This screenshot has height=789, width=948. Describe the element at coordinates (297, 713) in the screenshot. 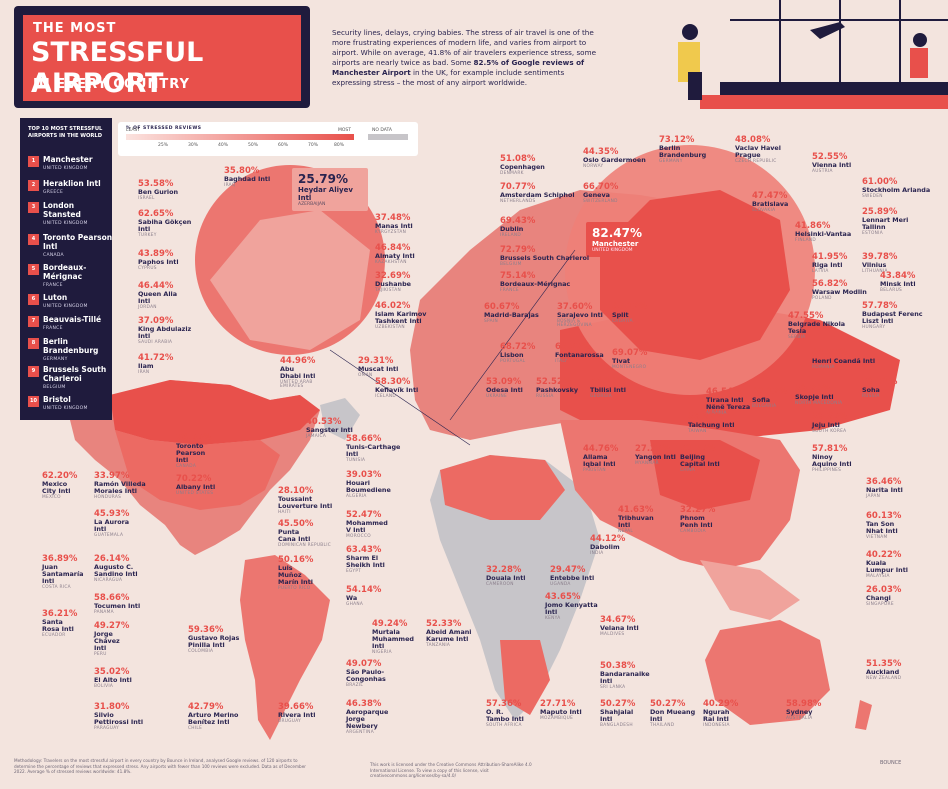

I see `label-rivera: 39.66% Rivera Intl URUGUAY` at that location.